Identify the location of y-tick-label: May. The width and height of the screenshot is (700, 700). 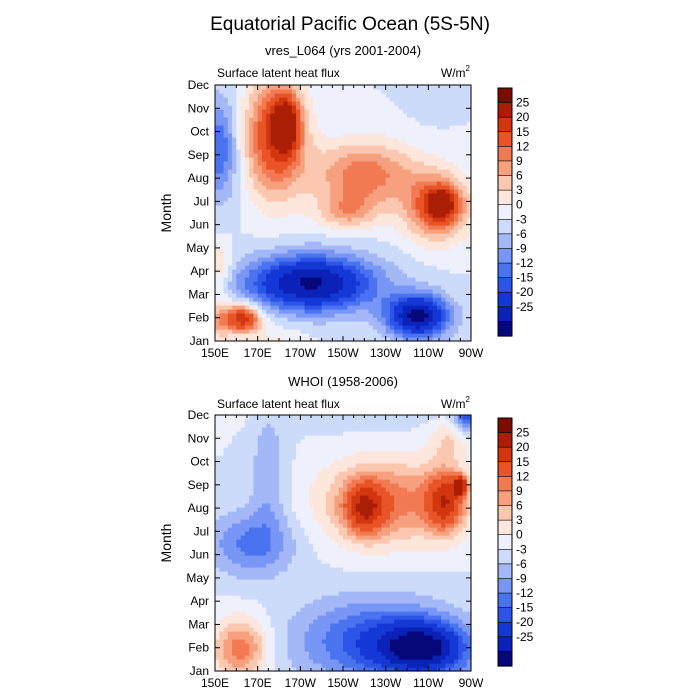
(197, 248).